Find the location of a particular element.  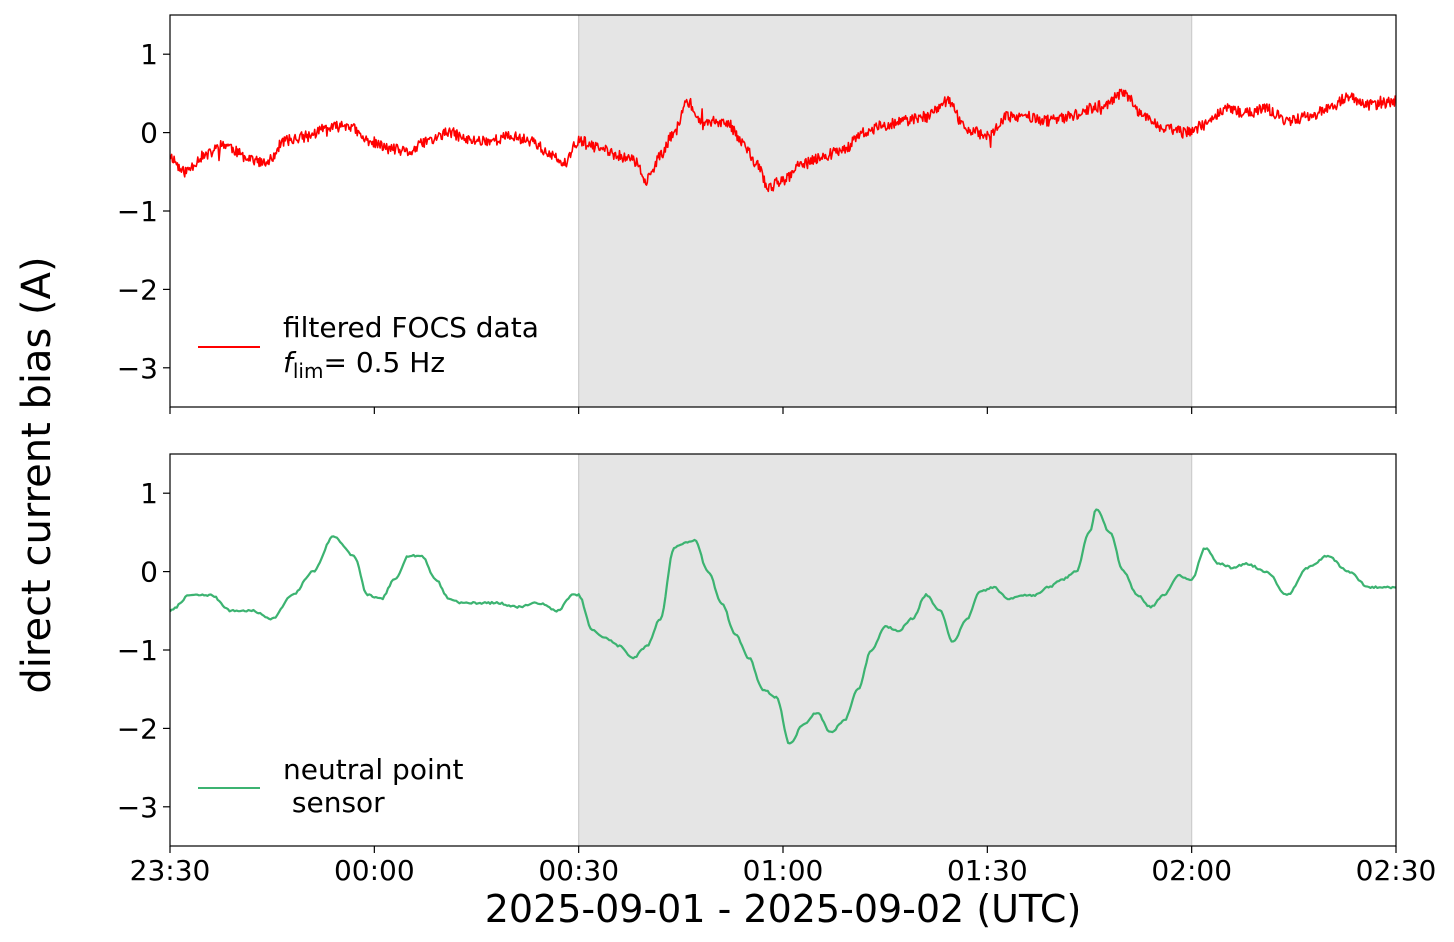

figure-ylabel: direct current bias (A) is located at coordinates (37, 474).